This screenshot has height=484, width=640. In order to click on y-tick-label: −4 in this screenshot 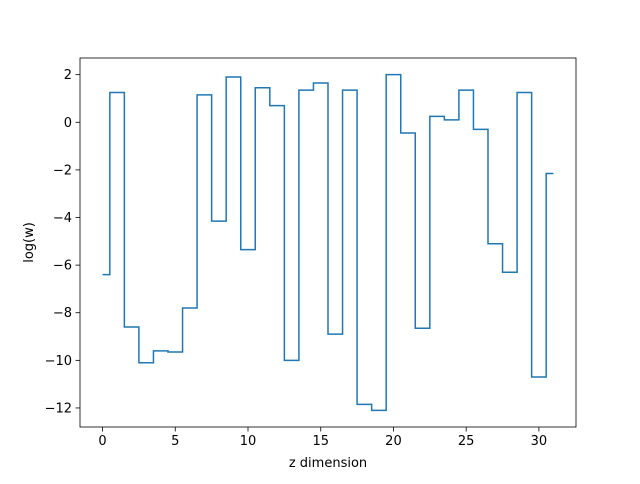, I will do `click(62, 218)`.